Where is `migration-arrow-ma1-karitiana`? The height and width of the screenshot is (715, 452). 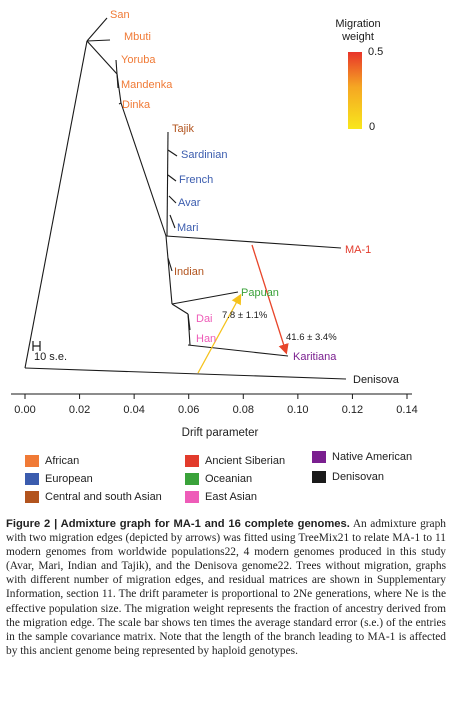 migration-arrow-ma1-karitiana is located at coordinates (270, 299).